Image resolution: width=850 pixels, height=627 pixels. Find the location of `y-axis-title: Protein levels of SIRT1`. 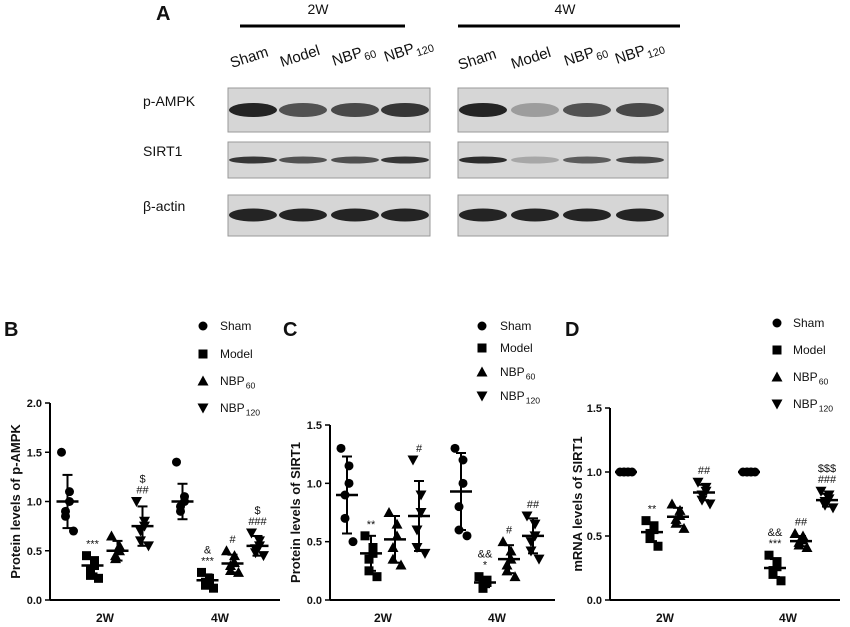

y-axis-title: Protein levels of SIRT1 is located at coordinates (295, 512).